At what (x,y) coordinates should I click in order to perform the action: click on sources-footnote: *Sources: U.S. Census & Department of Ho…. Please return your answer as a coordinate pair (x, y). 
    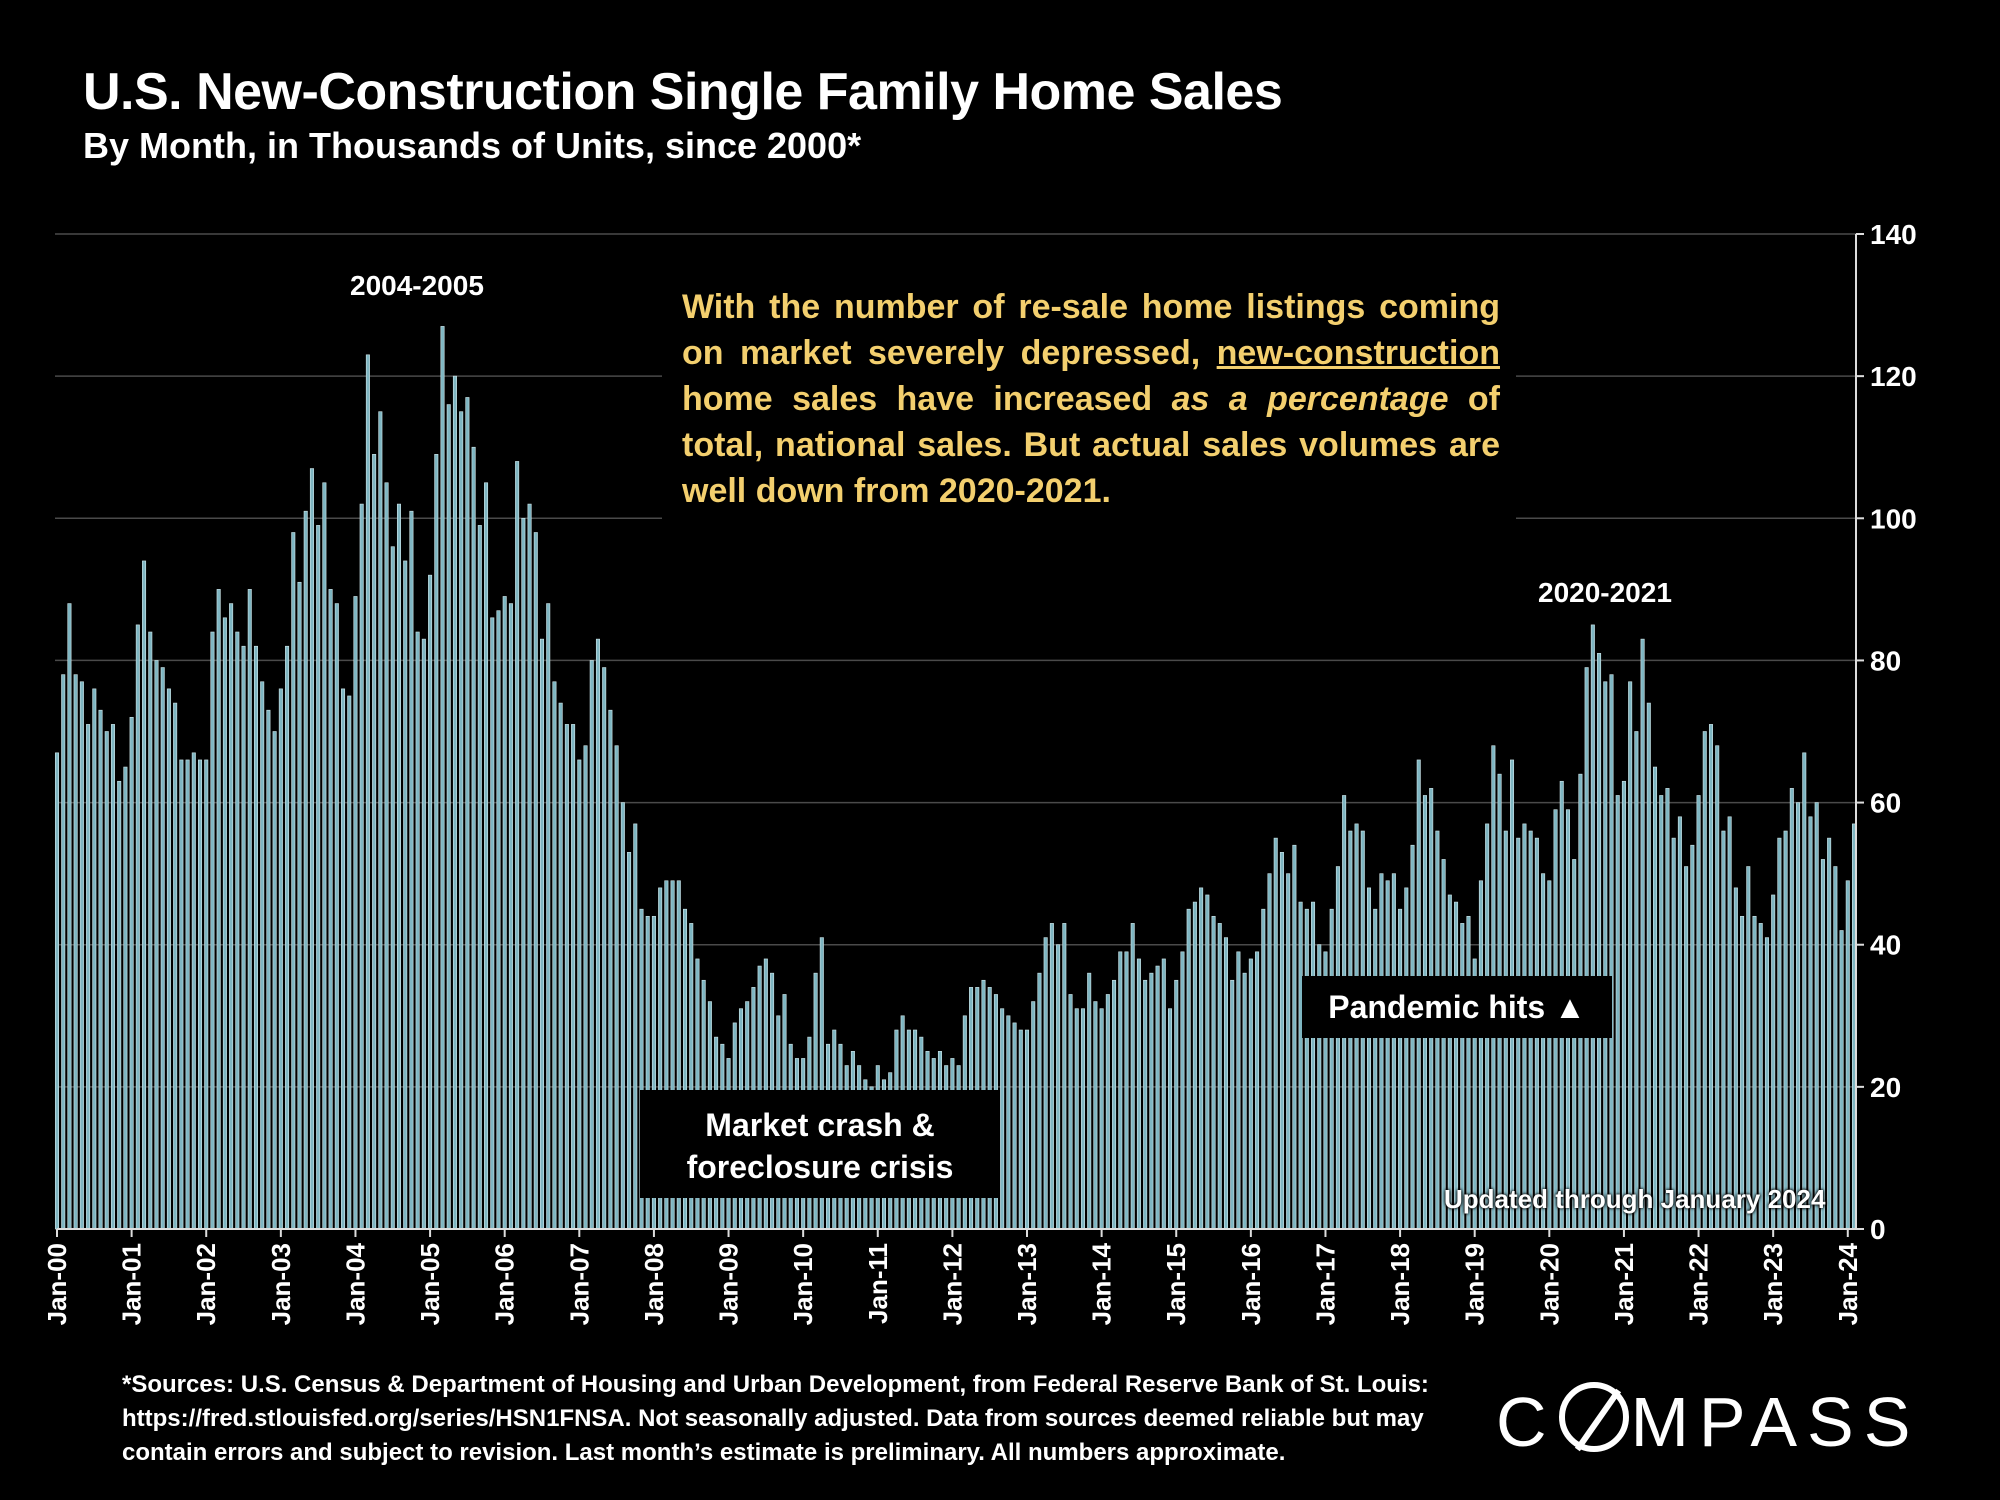
    Looking at the image, I should click on (775, 1418).